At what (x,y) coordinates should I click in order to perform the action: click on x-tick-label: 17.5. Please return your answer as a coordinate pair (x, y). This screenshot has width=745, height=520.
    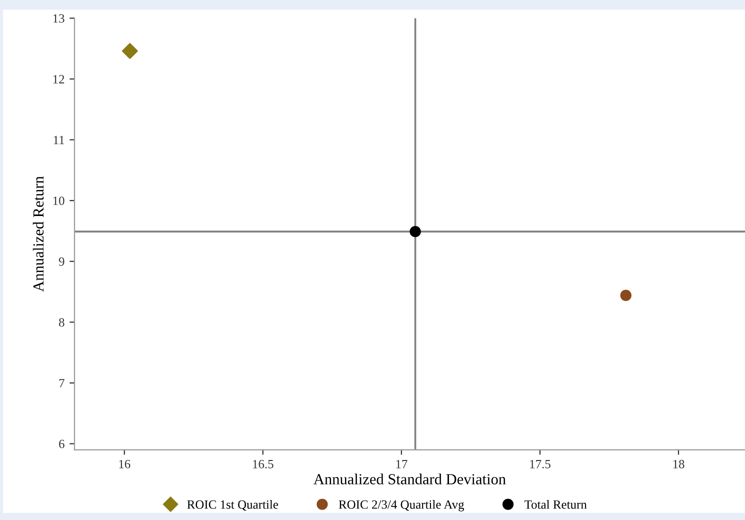
    Looking at the image, I should click on (540, 464).